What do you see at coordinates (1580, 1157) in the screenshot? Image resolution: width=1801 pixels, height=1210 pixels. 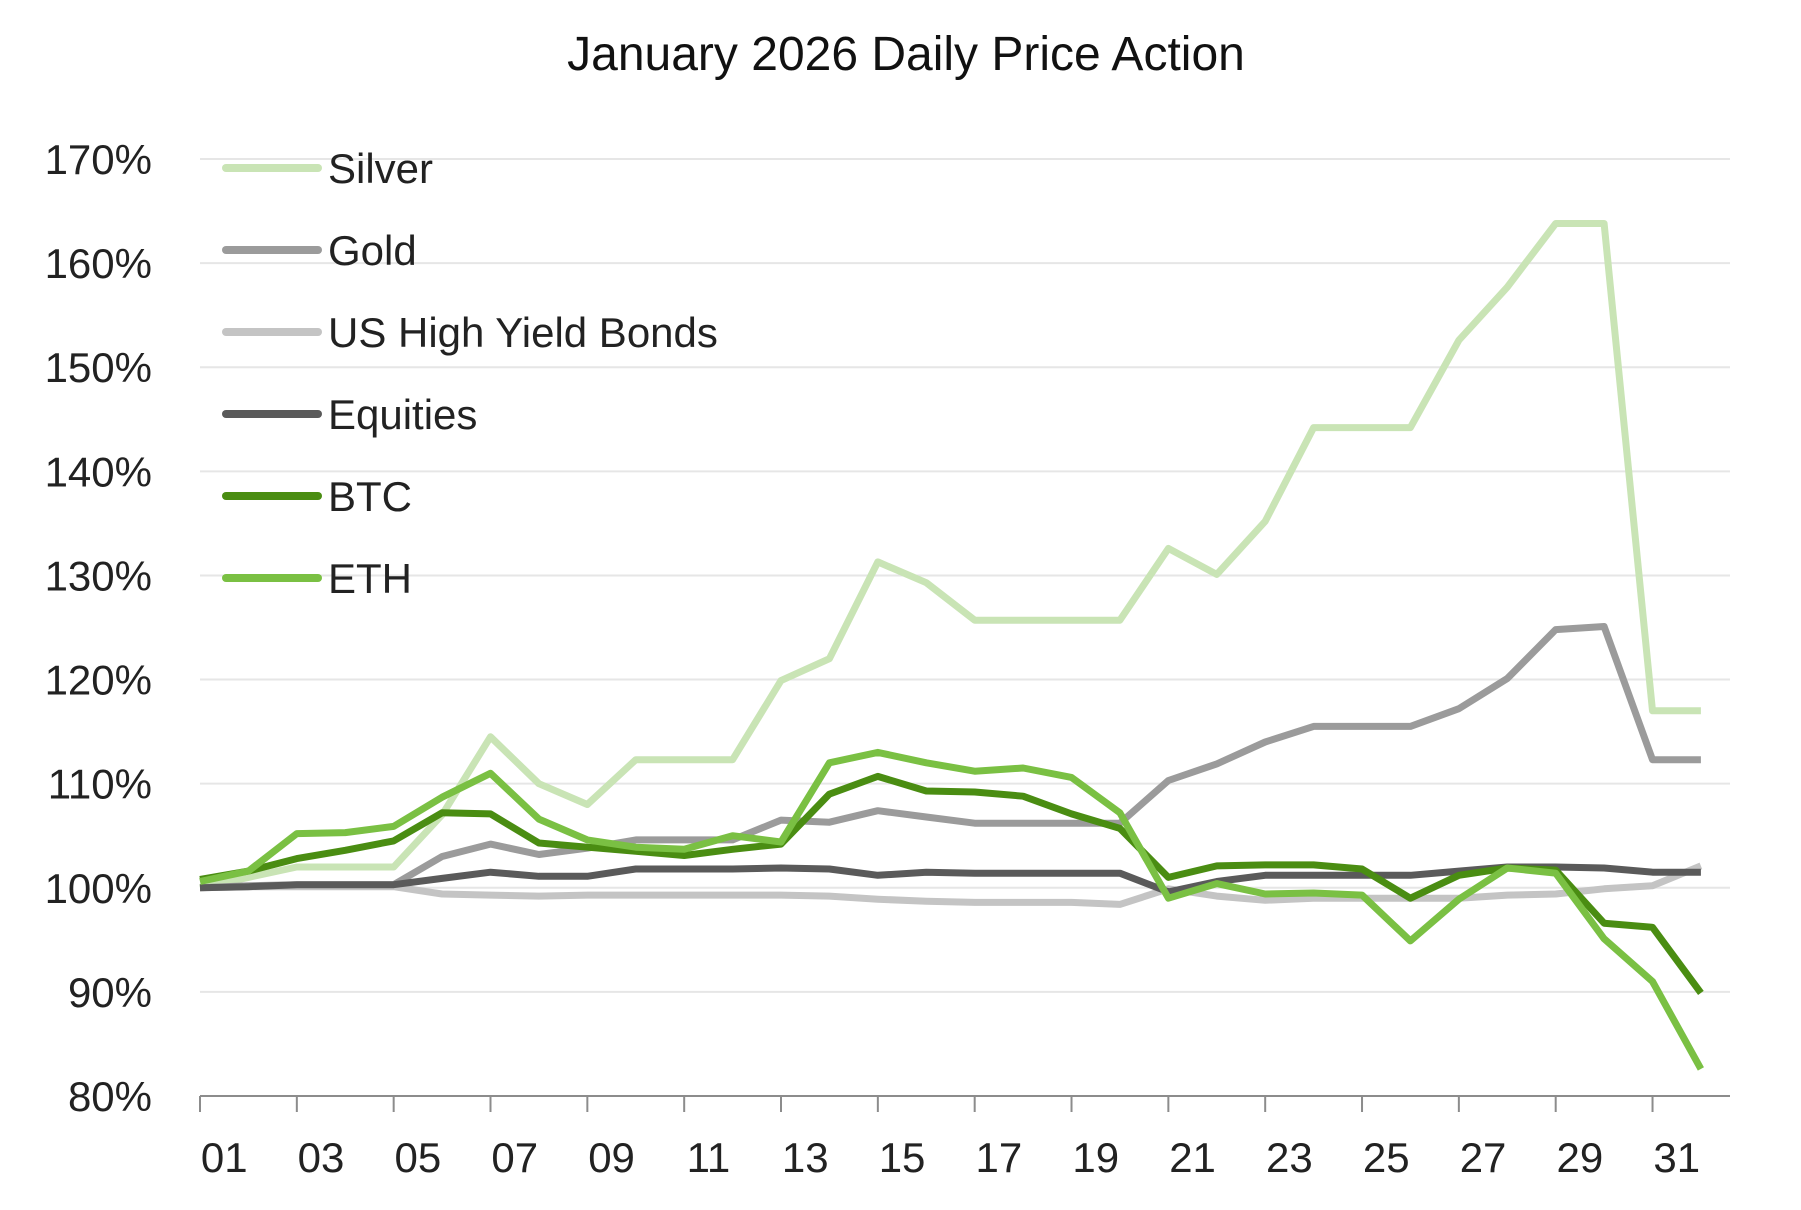 I see `x-tick-label-29: 29` at bounding box center [1580, 1157].